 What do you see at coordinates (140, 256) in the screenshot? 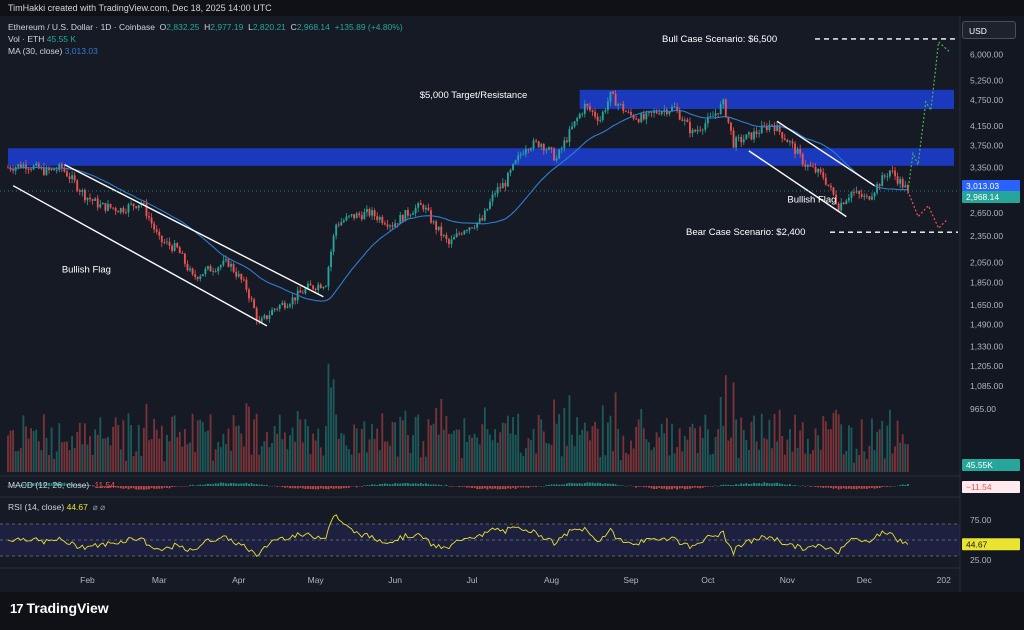
I see `flag-channel-line` at bounding box center [140, 256].